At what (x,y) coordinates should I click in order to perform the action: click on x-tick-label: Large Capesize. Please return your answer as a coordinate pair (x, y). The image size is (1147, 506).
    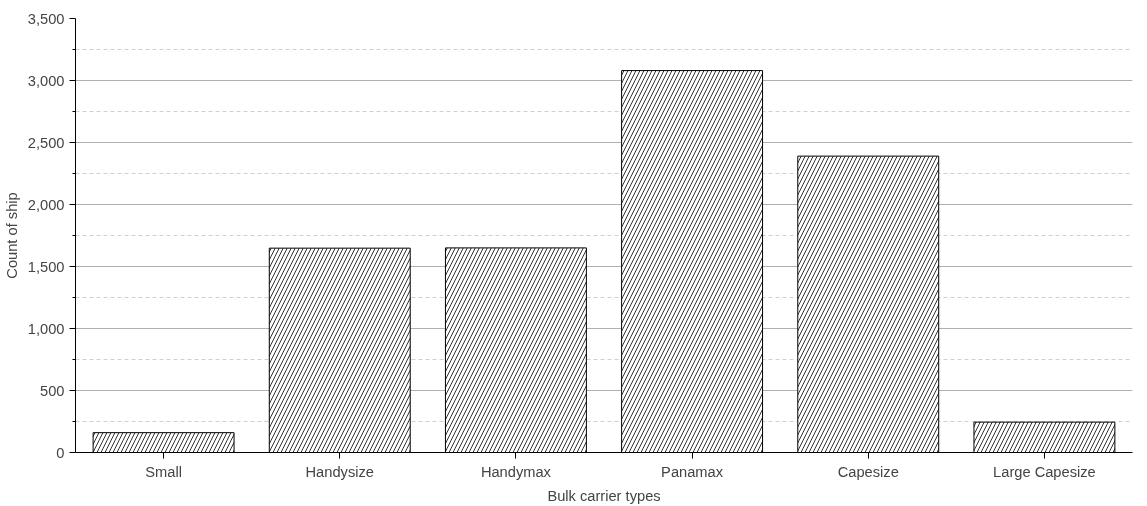
    Looking at the image, I should click on (1044, 471).